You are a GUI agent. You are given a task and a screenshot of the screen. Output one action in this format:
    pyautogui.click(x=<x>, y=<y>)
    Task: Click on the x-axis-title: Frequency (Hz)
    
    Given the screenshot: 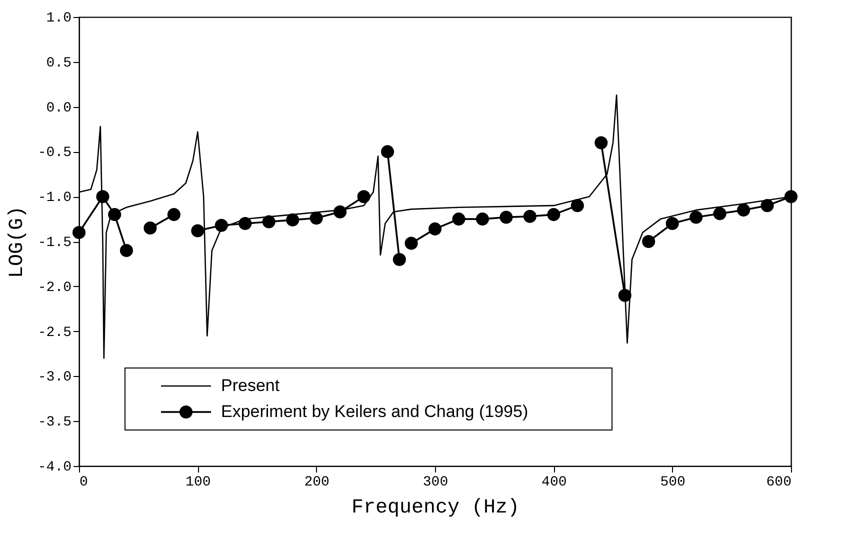 What is the action you would take?
    pyautogui.click(x=435, y=508)
    